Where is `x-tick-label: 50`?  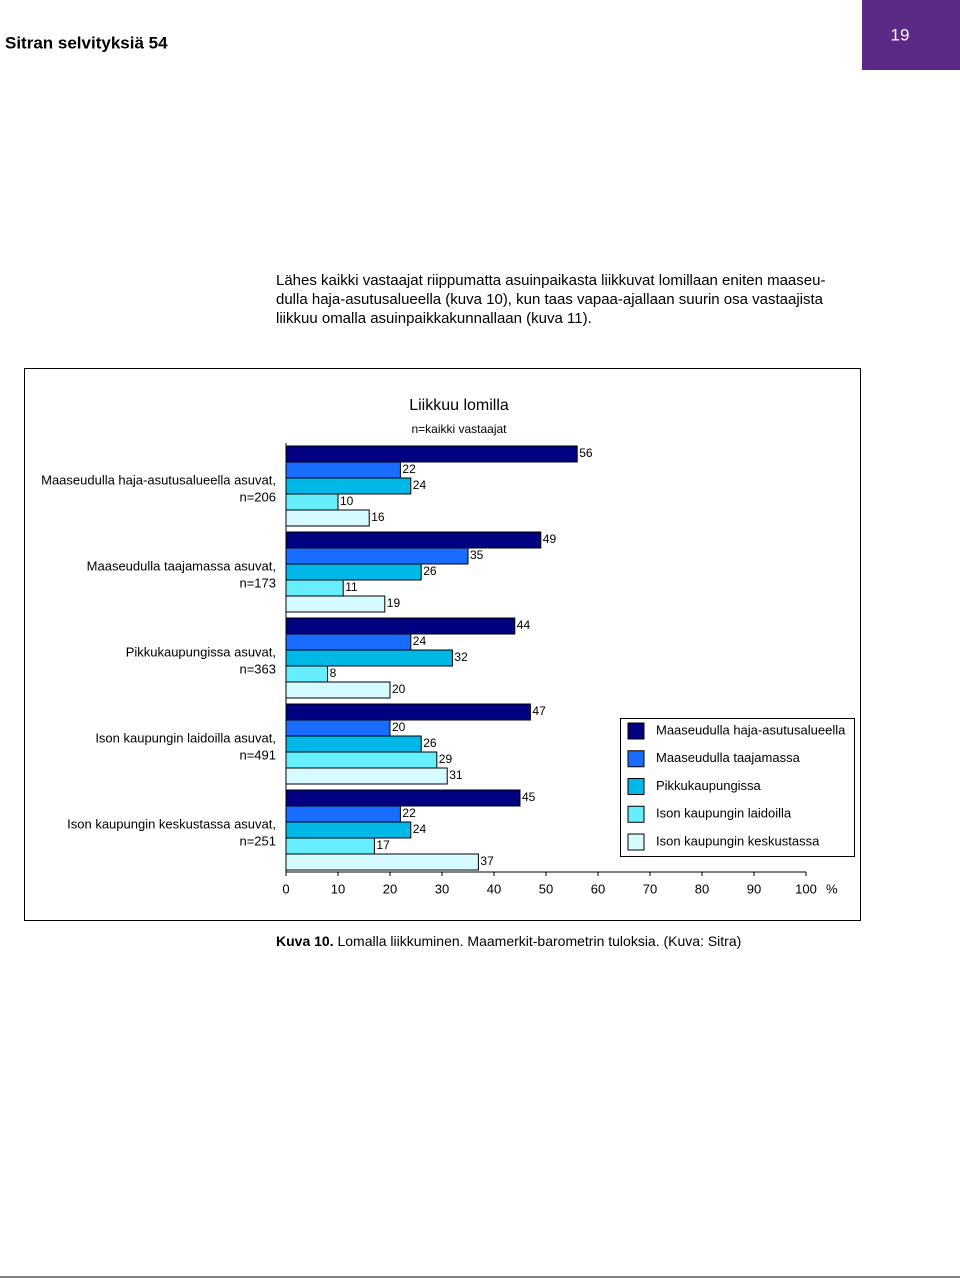
x-tick-label: 50 is located at coordinates (546, 888).